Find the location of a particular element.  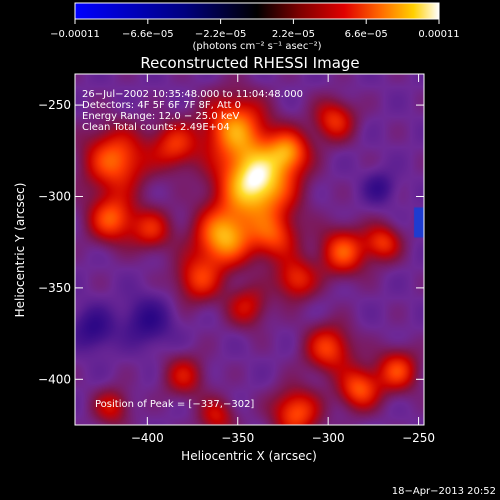

y-tick-label: −250 is located at coordinates (54, 105).